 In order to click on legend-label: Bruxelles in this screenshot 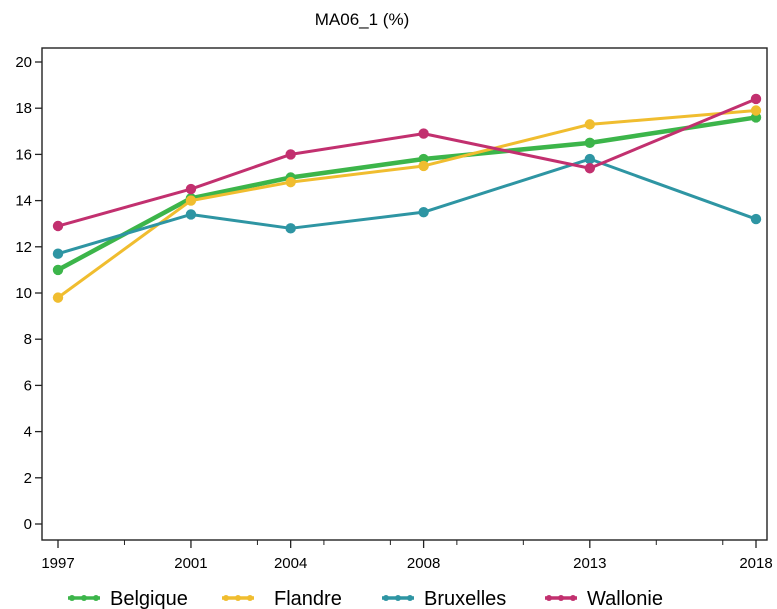, I will do `click(465, 598)`.